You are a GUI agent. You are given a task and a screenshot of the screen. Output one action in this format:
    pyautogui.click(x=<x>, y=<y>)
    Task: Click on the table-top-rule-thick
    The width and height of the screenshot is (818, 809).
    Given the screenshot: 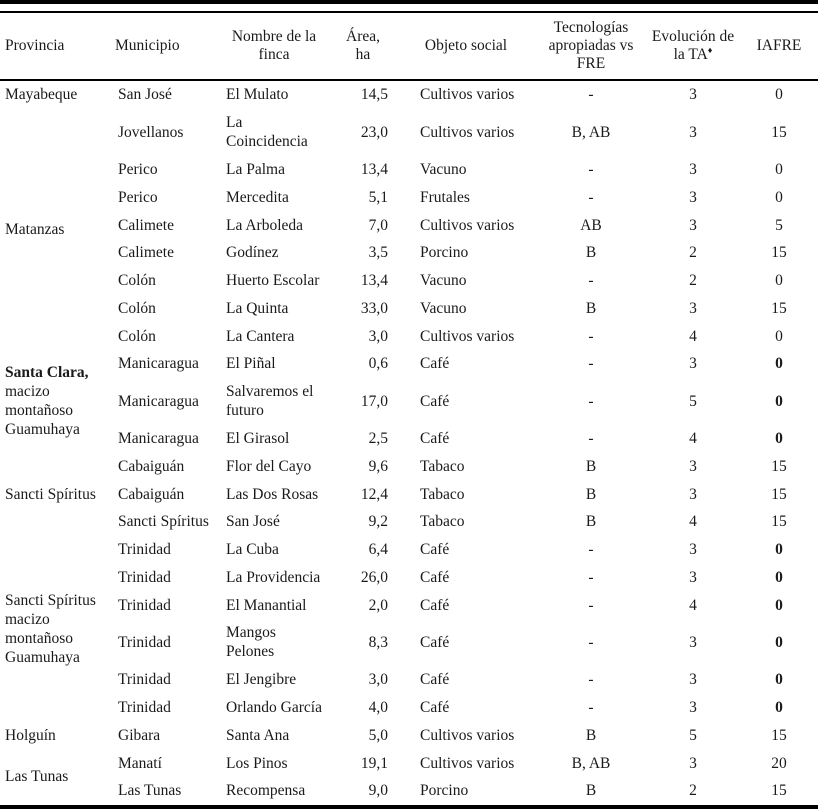 What is the action you would take?
    pyautogui.click(x=409, y=2)
    